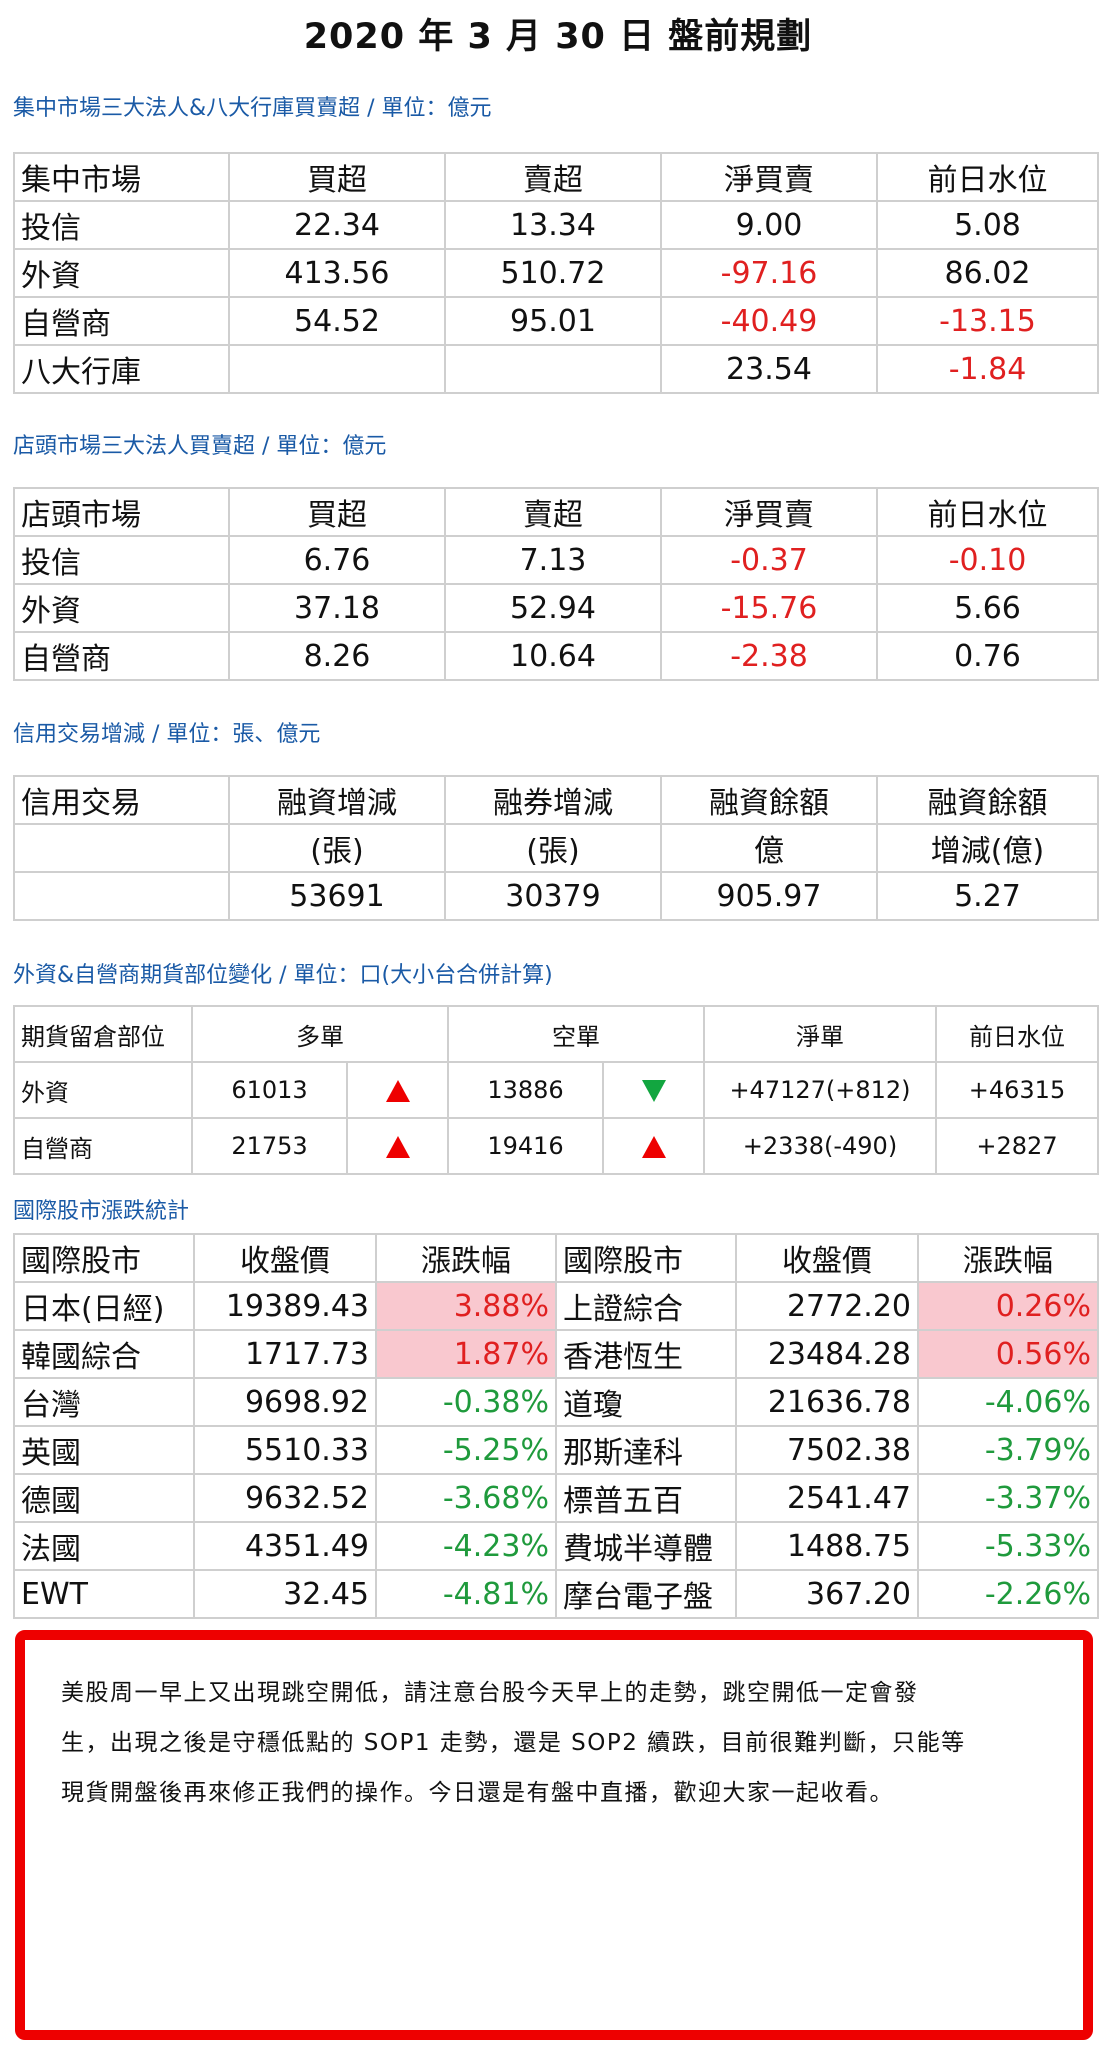 This screenshot has height=2052, width=1116. I want to click on sell-value, so click(553, 369).